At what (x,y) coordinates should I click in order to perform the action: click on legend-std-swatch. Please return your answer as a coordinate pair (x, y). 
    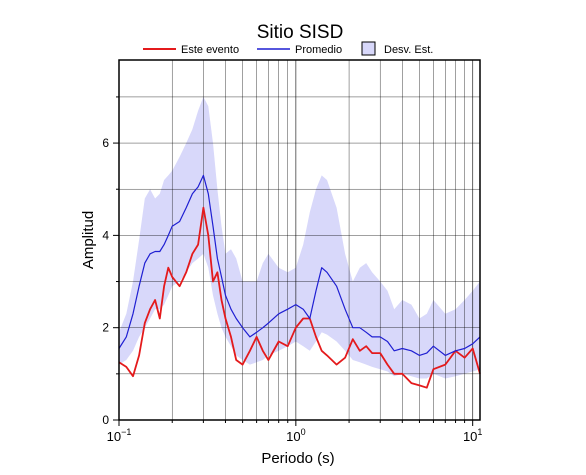
    Looking at the image, I should click on (368, 48).